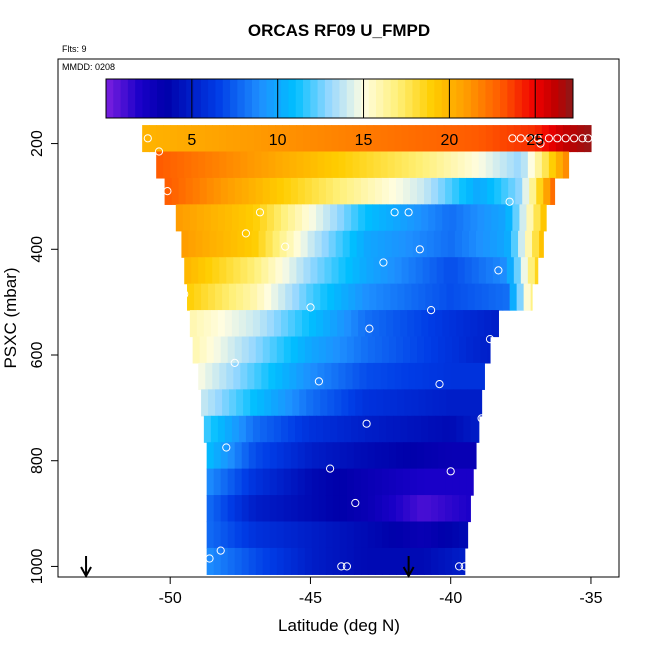 This screenshot has height=650, width=650. Describe the element at coordinates (191, 140) in the screenshot. I see `colorbar-tick-label: 5` at that location.